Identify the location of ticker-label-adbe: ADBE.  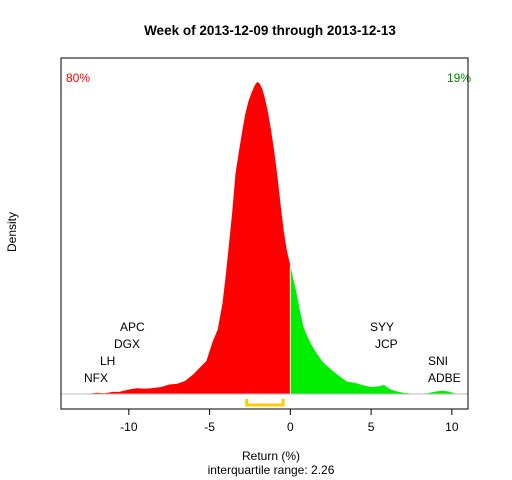
(444, 378).